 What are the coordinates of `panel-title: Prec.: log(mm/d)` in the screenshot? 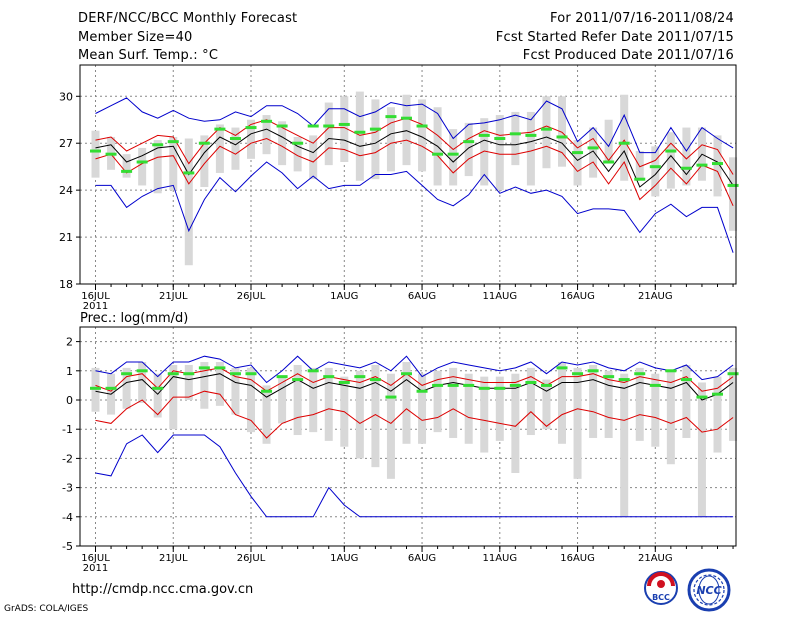 It's located at (134, 318).